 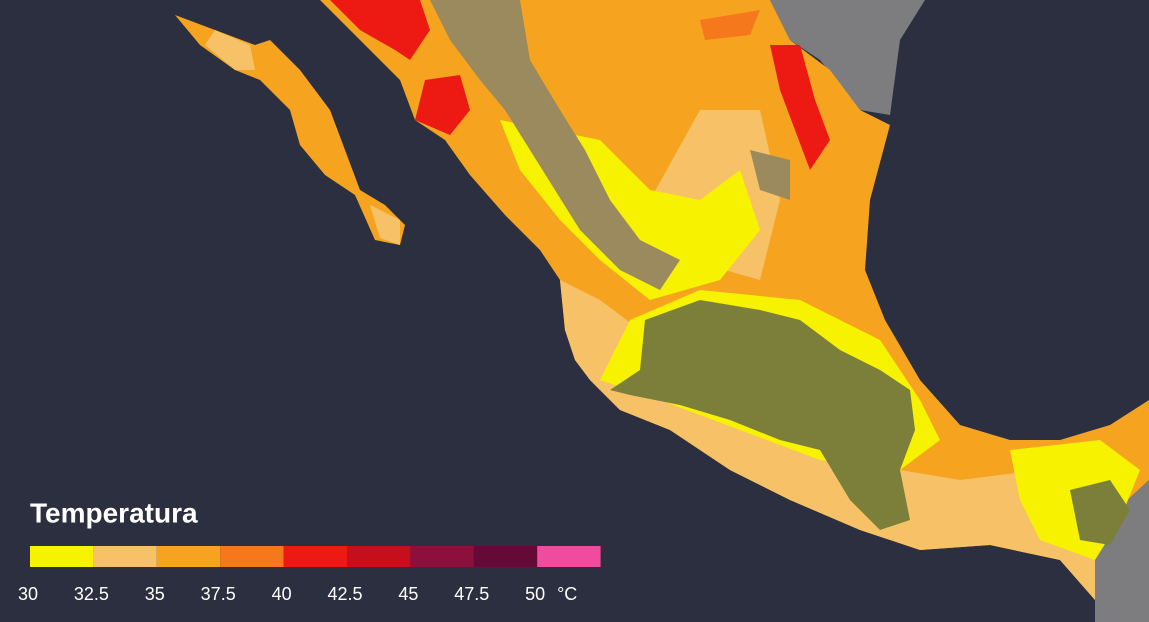 What do you see at coordinates (218, 594) in the screenshot?
I see `legend-tick-label: 37.5` at bounding box center [218, 594].